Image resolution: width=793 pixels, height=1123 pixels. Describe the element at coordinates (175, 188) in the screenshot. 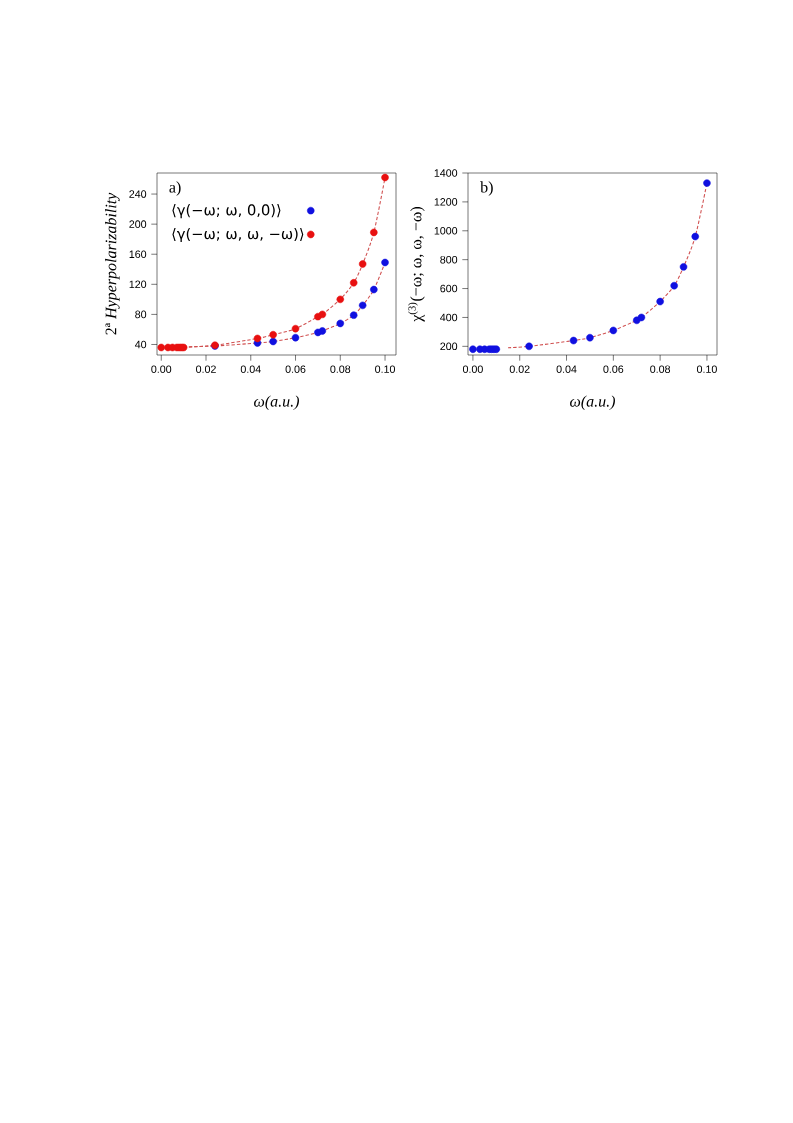

I see `annotation: a)` at that location.